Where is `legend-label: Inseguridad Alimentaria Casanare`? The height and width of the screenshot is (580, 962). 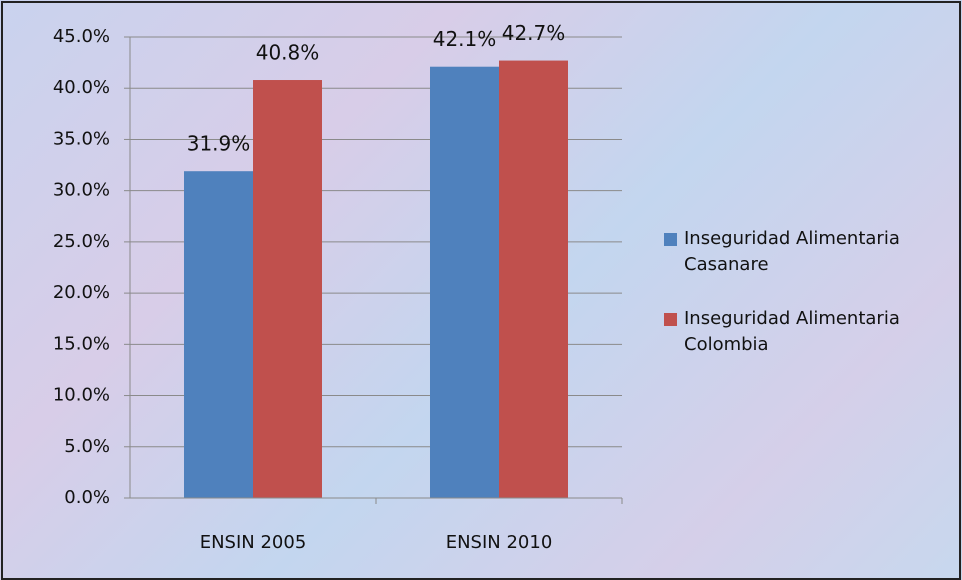
legend-label: Inseguridad Alimentaria Casanare is located at coordinates (792, 251).